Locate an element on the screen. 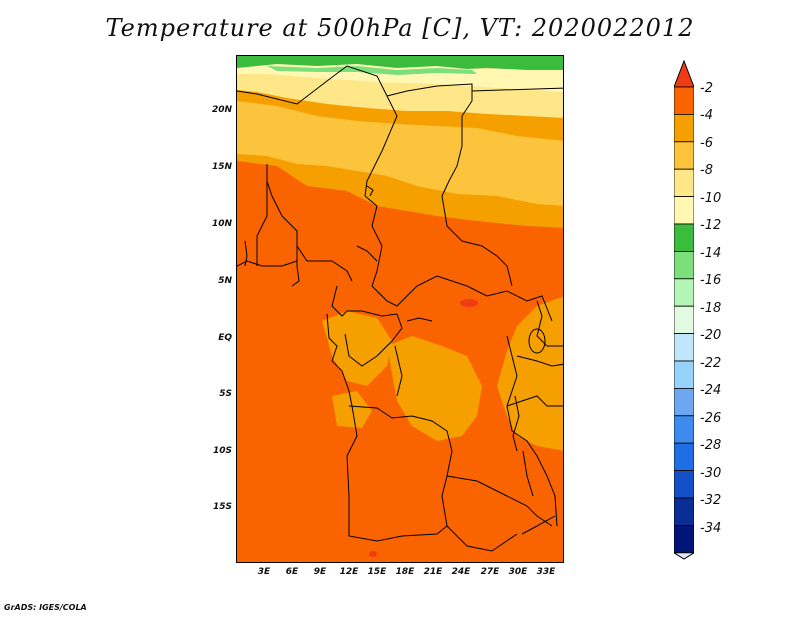 This screenshot has height=618, width=800. lon-label-33e: 33E is located at coordinates (546, 572).